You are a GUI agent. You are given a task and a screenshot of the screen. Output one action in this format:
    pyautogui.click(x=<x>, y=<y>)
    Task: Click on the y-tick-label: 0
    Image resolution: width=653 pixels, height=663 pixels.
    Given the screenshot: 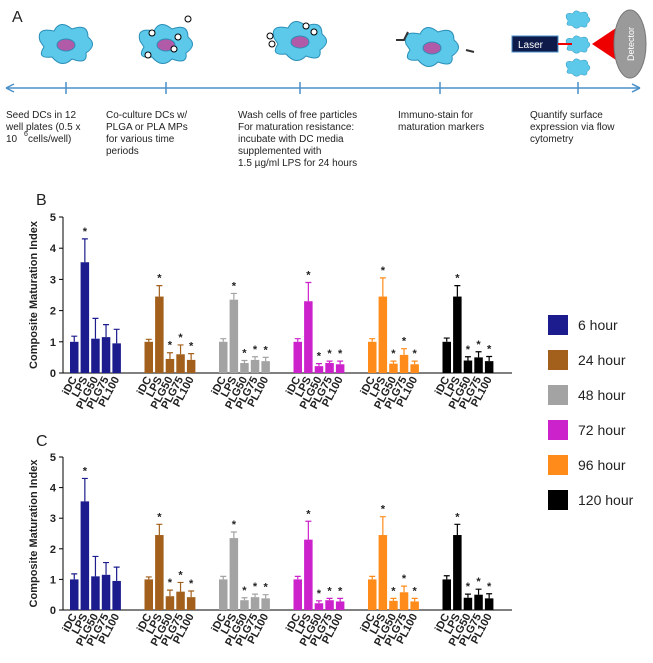 What is the action you would take?
    pyautogui.click(x=53, y=611)
    